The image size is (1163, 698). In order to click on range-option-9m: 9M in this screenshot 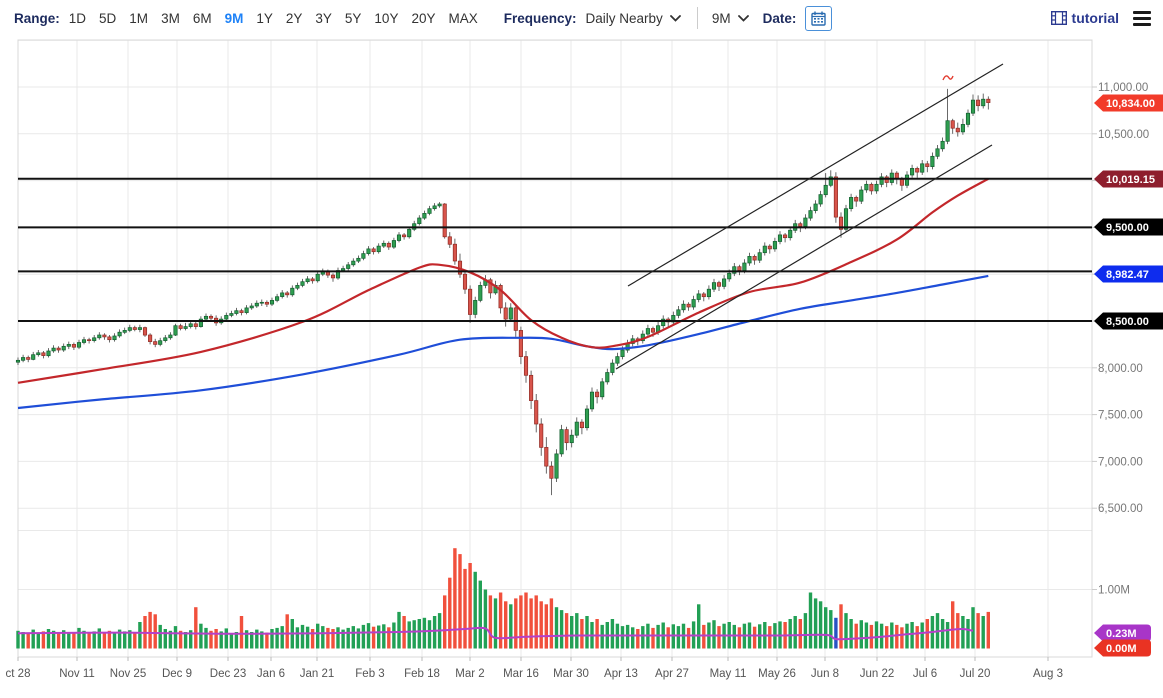, I will do `click(234, 18)`.